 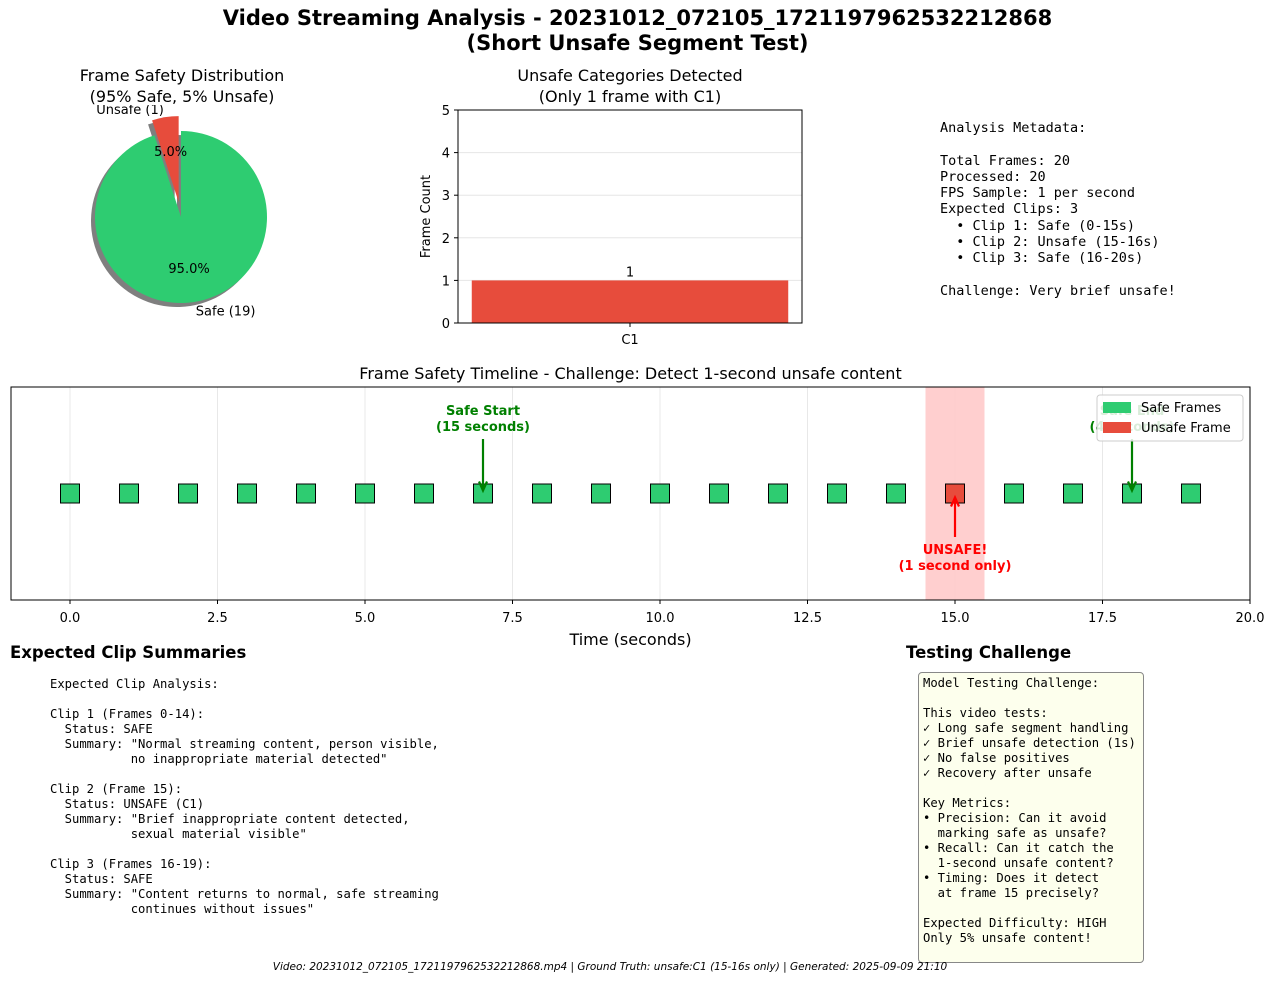 What do you see at coordinates (181, 217) in the screenshot?
I see `pie-slice-safe` at bounding box center [181, 217].